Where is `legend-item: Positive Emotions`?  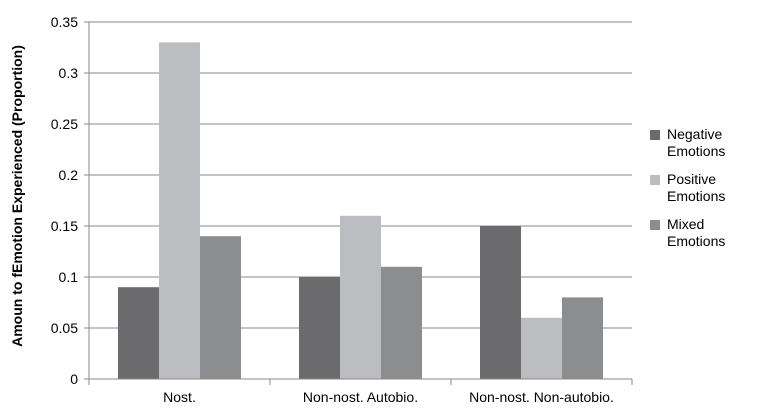 legend-item: Positive Emotions is located at coordinates (687, 187).